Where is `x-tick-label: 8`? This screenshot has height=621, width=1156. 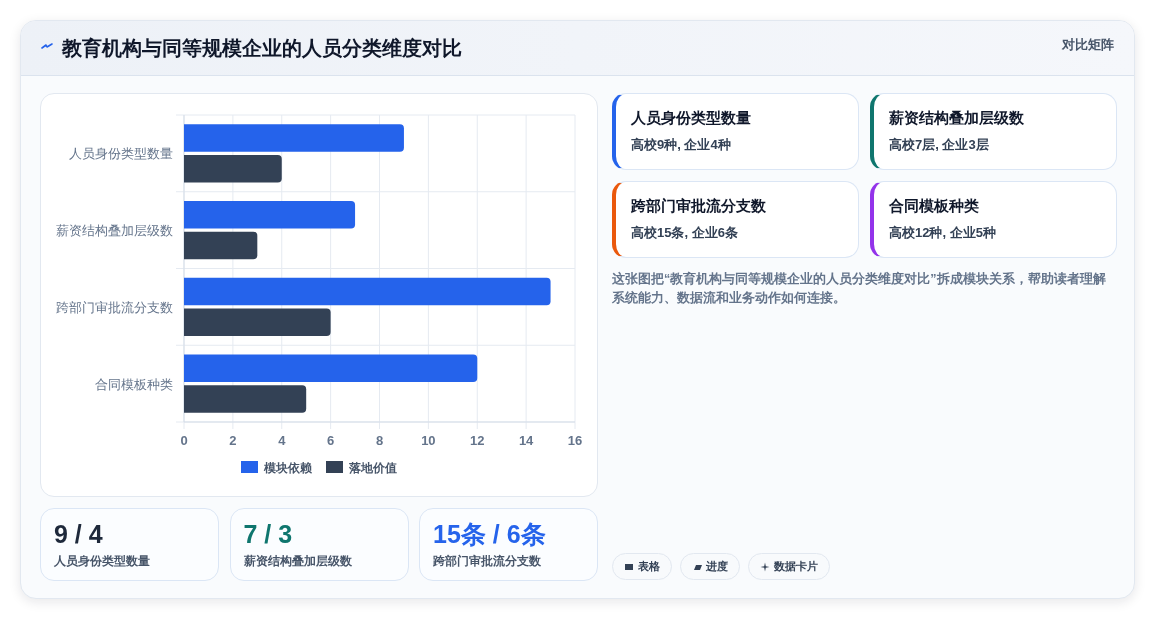
x-tick-label: 8 is located at coordinates (379, 440).